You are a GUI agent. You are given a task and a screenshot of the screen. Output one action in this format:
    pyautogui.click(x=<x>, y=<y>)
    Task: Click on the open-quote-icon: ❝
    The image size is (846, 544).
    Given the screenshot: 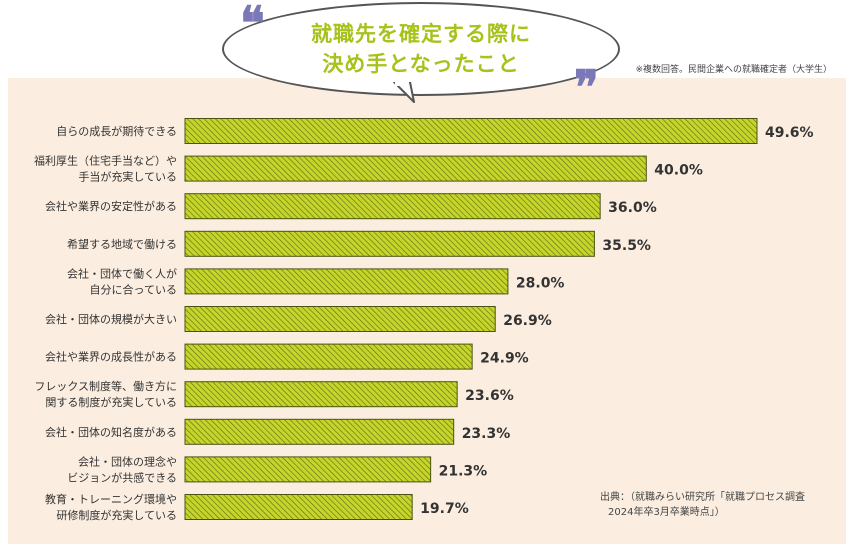 What is the action you would take?
    pyautogui.click(x=252, y=25)
    